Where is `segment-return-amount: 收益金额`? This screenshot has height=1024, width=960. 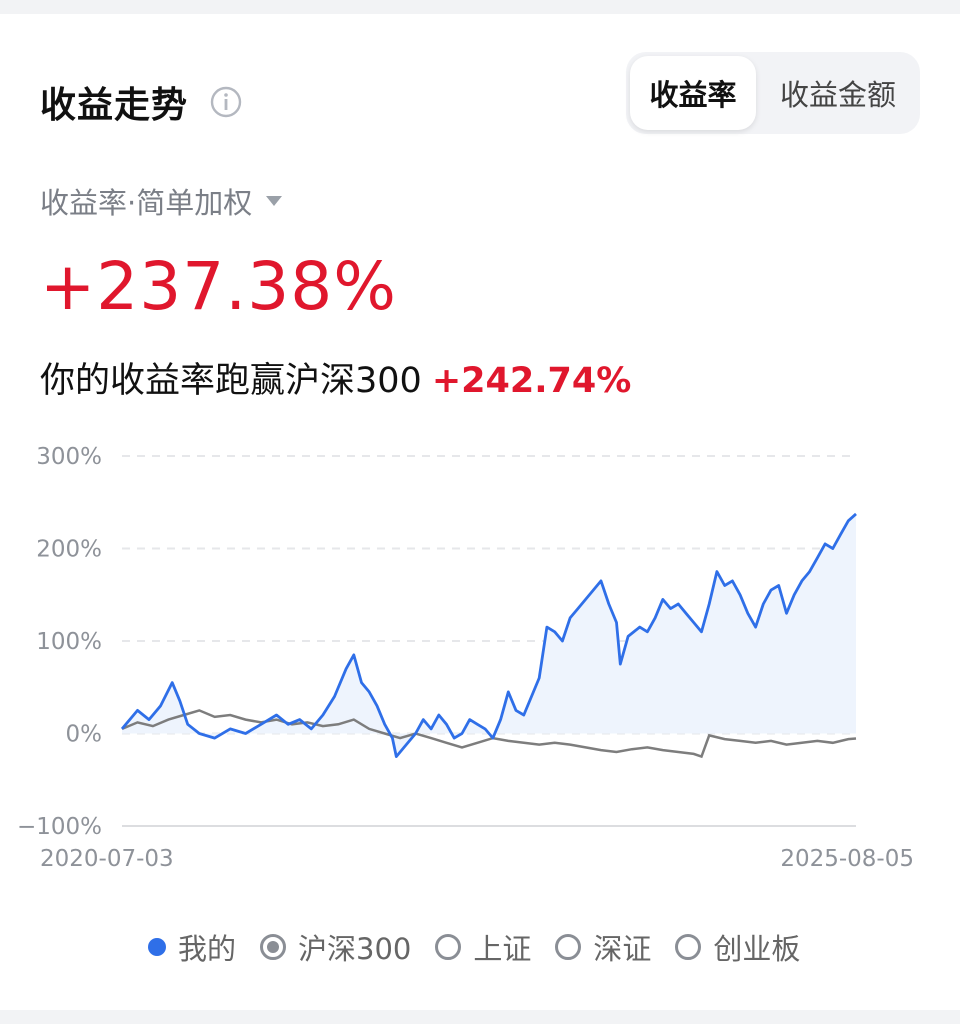 segment-return-amount: 收益金额 is located at coordinates (837, 95).